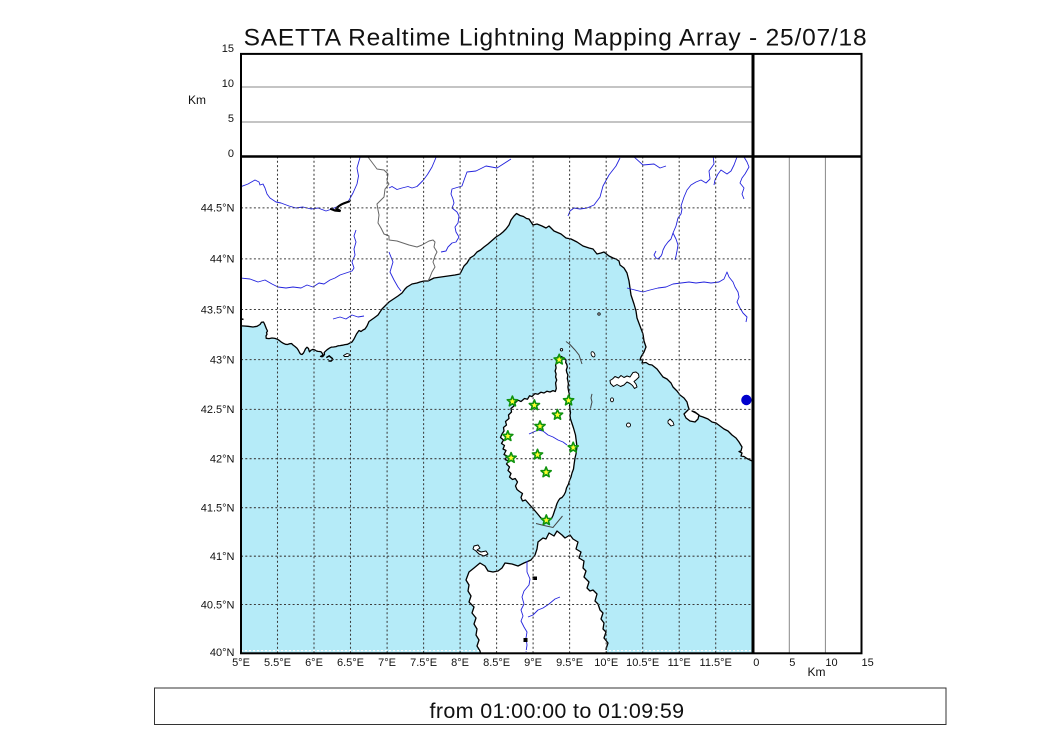 The height and width of the screenshot is (750, 1050). I want to click on svg-text: 43.5°N, so click(218, 310).